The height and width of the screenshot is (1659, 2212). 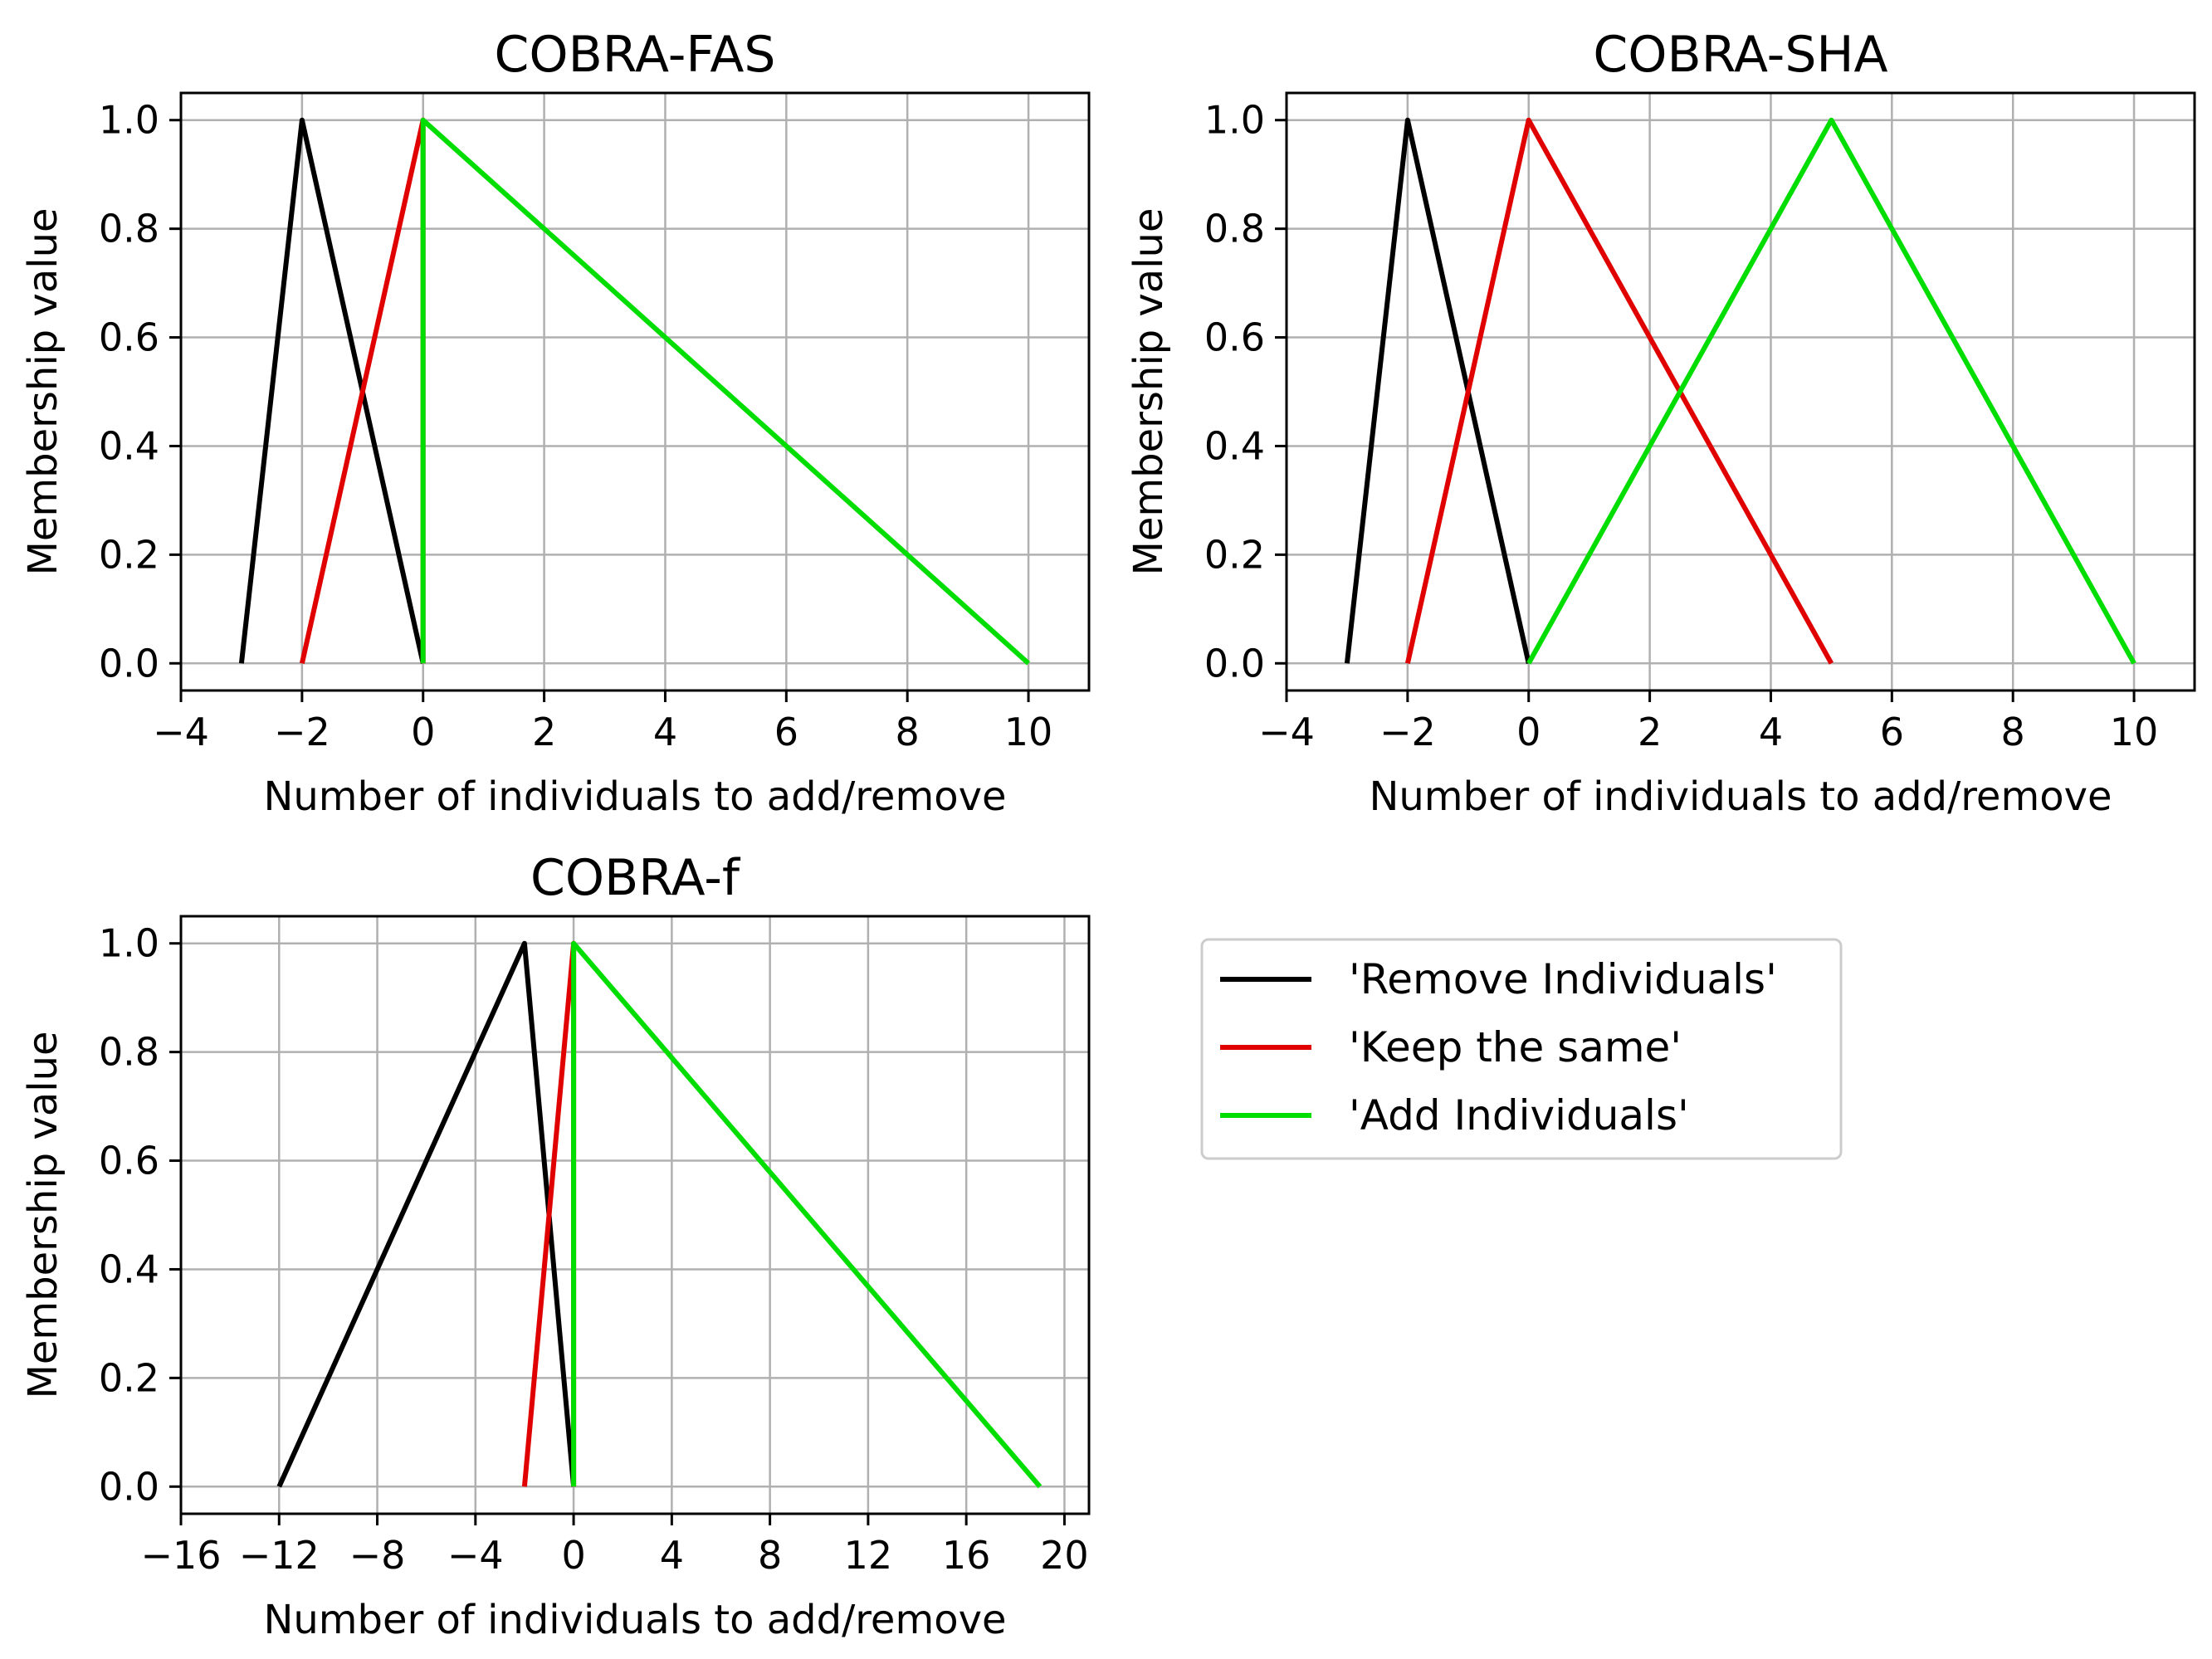 I want to click on cobra-f-series-add, so click(x=807, y=1214).